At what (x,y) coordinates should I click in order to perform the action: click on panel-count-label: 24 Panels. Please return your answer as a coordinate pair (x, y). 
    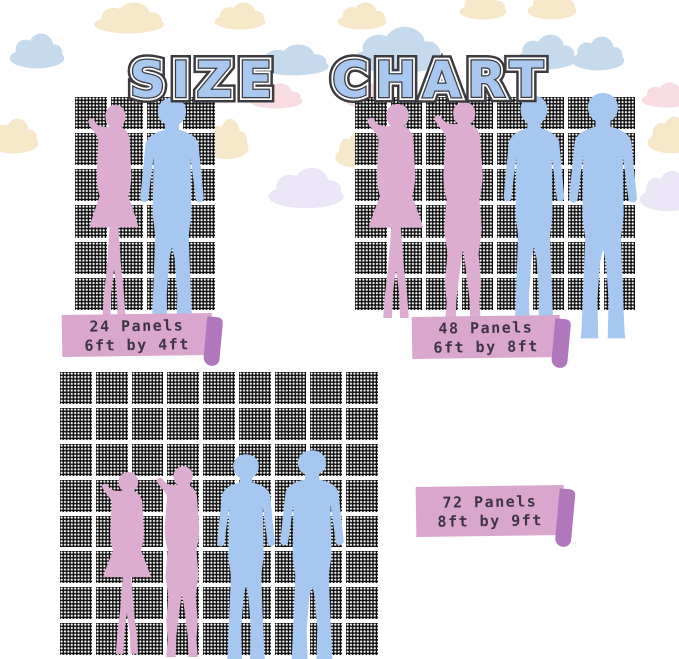
    Looking at the image, I should click on (137, 325).